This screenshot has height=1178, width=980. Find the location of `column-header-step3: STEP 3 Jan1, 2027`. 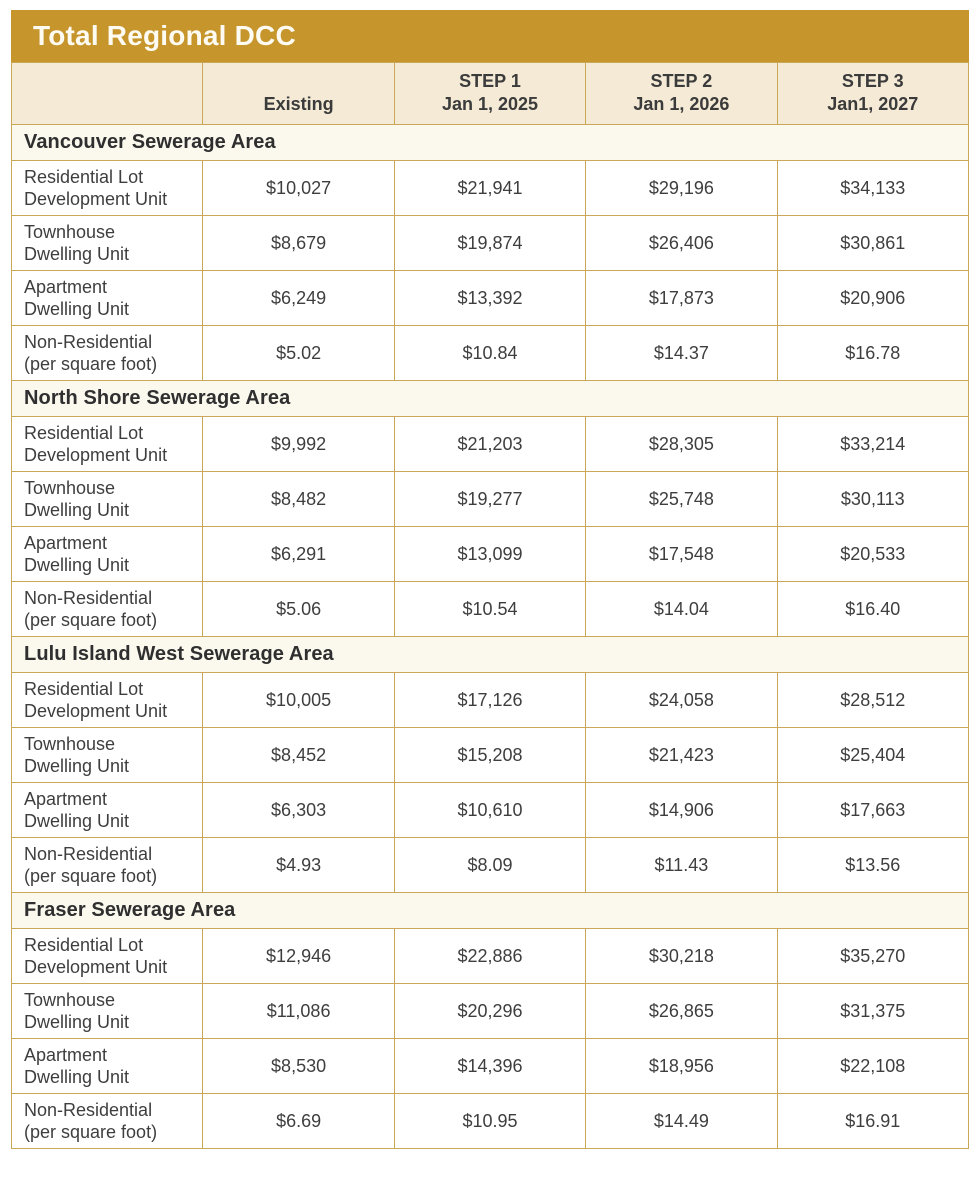

column-header-step3: STEP 3 Jan1, 2027 is located at coordinates (873, 93).